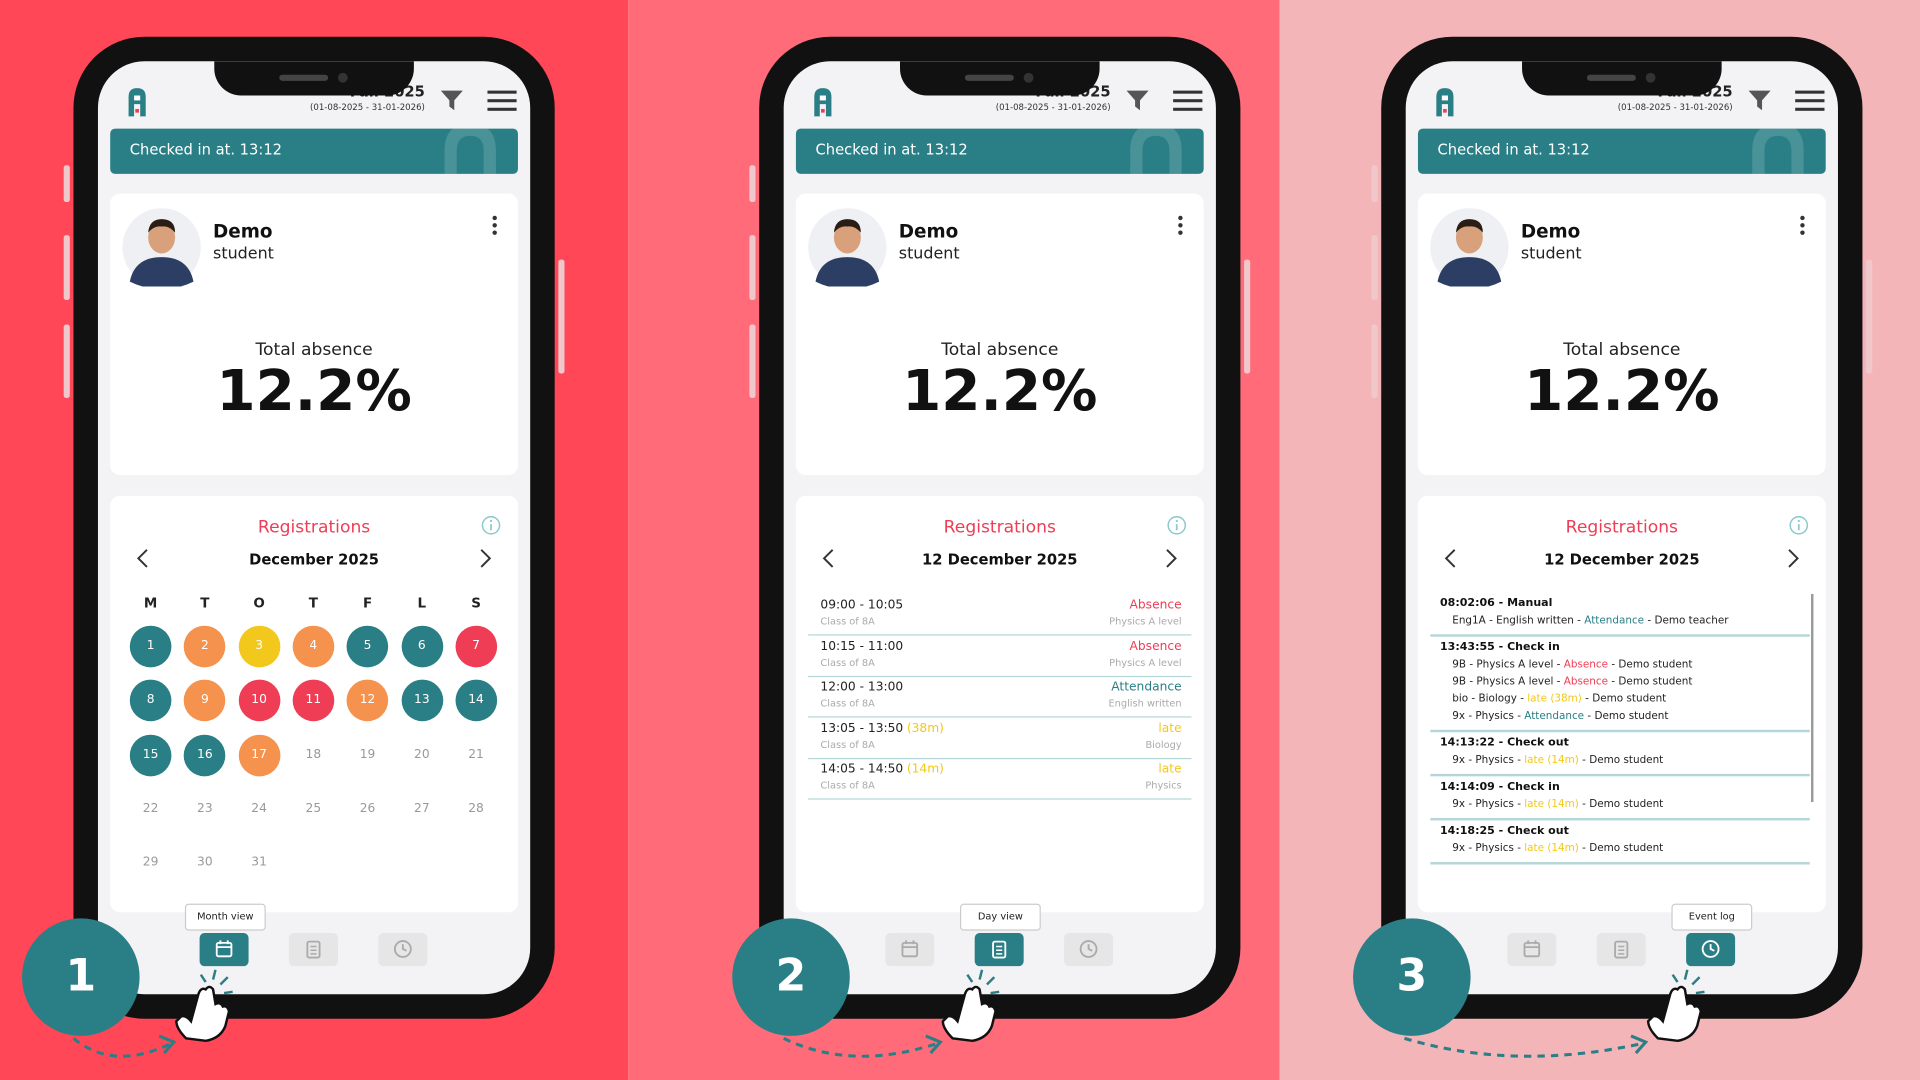 The width and height of the screenshot is (1920, 1080). I want to click on day-entry: 13:05 - 13:50 (38m) Class of 8A late Biology, so click(1000, 738).